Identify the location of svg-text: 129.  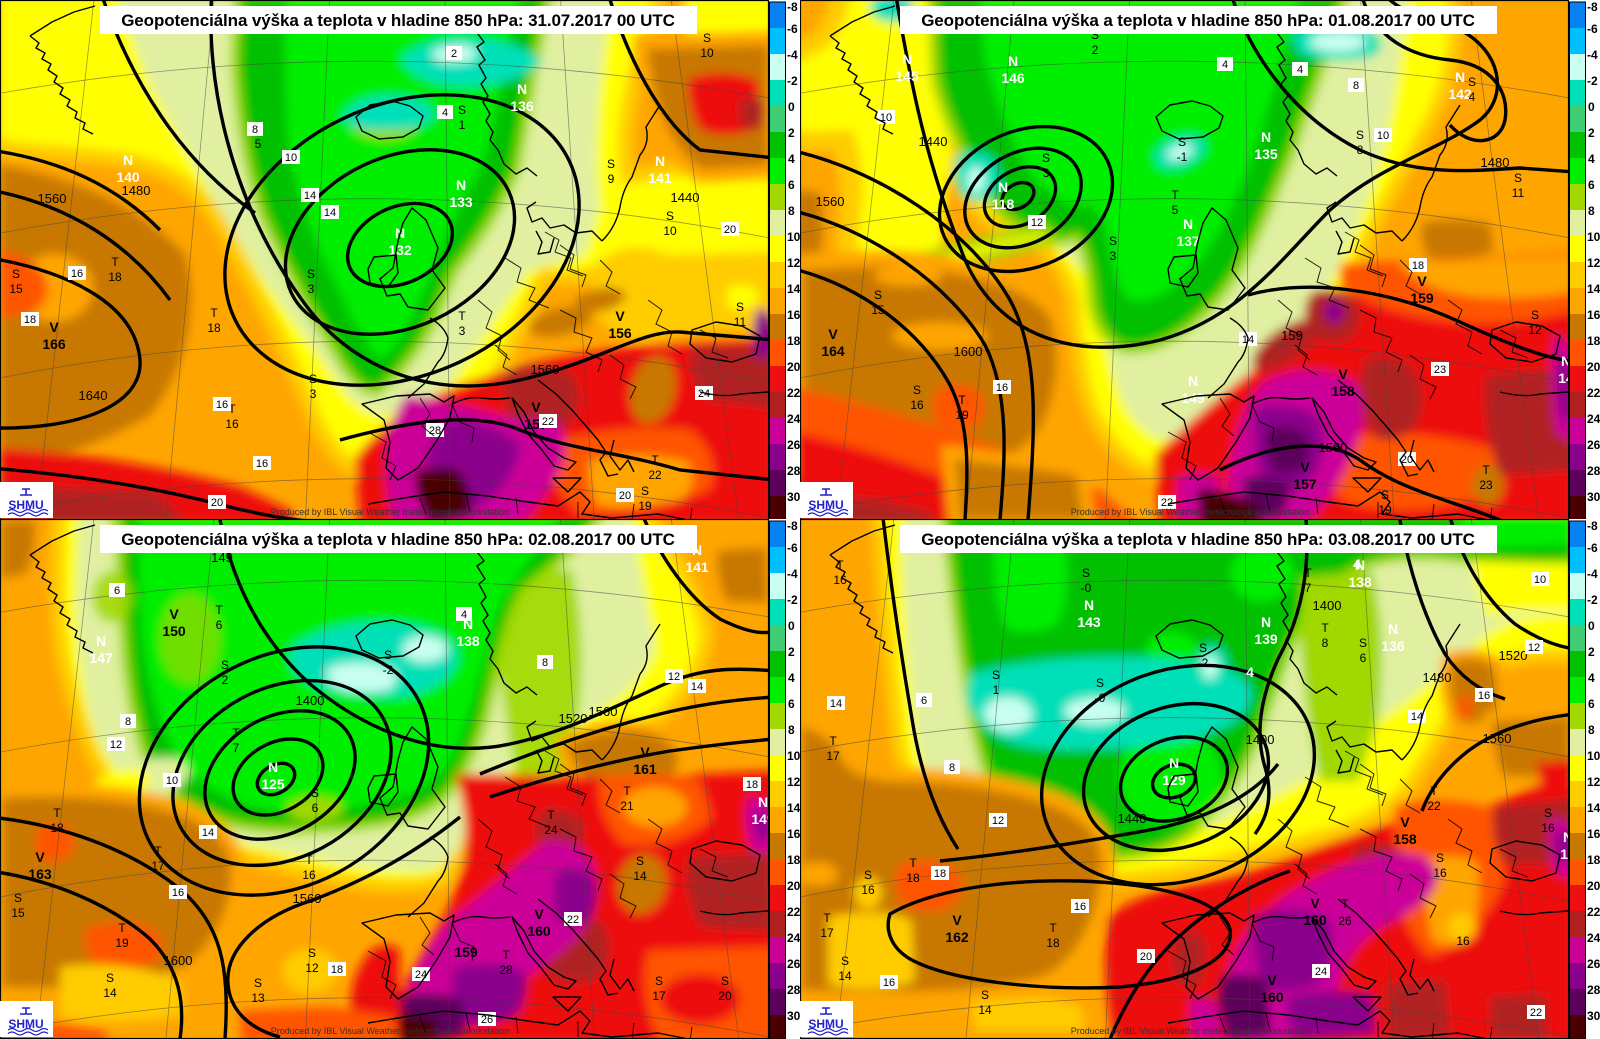
(1174, 780).